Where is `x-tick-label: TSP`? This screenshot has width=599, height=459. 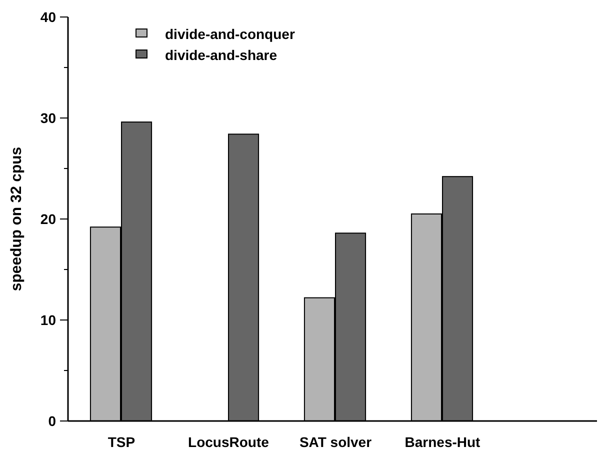
x-tick-label: TSP is located at coordinates (122, 442).